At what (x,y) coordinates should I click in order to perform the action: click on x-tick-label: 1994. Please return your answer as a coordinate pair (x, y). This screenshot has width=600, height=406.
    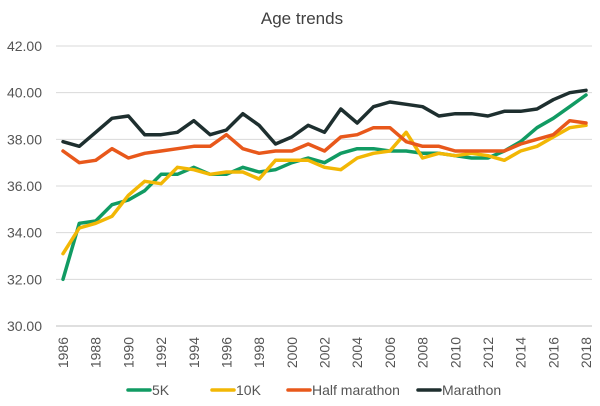
    Looking at the image, I should click on (194, 352).